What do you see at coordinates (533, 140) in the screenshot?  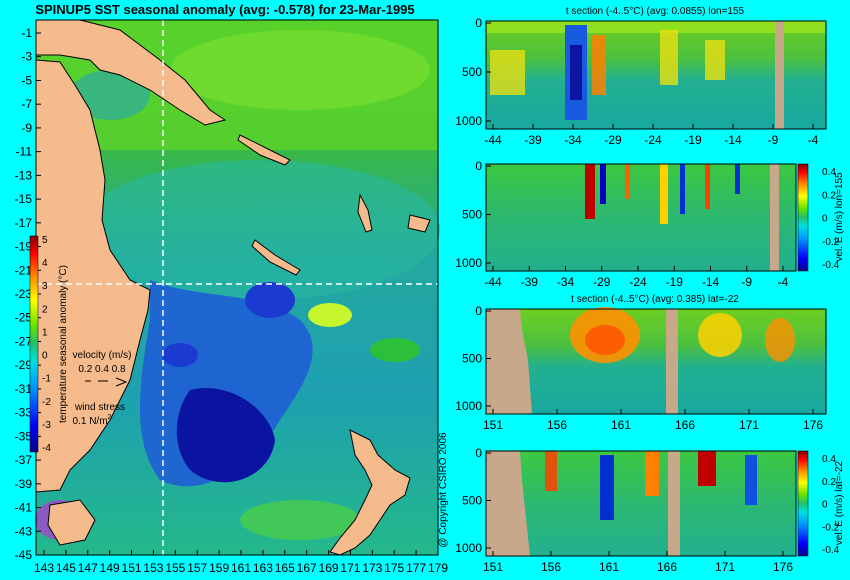 I see `p1-x-tick-label: -39` at bounding box center [533, 140].